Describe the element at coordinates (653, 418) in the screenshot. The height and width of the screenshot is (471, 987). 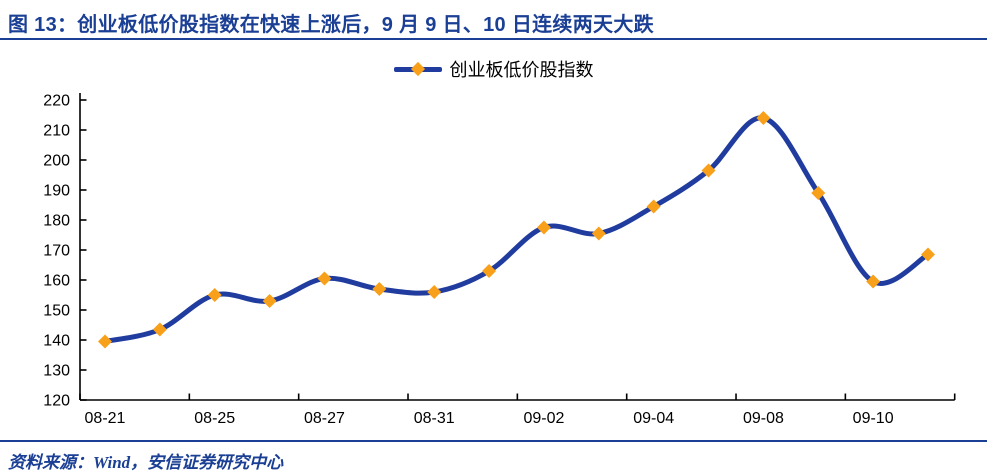
I see `x-tick-label: 09-04` at that location.